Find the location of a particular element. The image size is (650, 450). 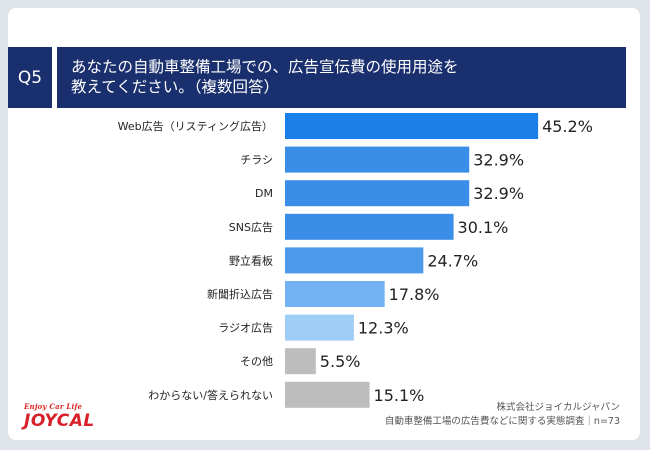

footer-survey: 自動車整備工場の広告費などに関する実態調査｜n=73 is located at coordinates (502, 421).